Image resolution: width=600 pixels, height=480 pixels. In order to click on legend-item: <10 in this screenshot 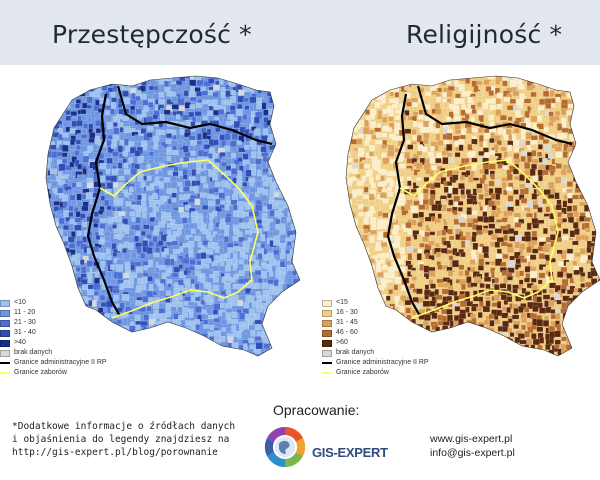, I will do `click(53, 303)`.